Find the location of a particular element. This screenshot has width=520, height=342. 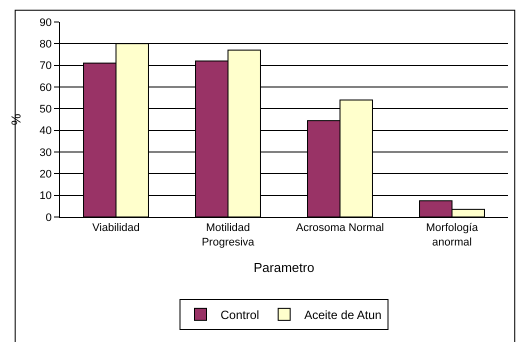

y-tick-label: 0 is located at coordinates (49, 218).